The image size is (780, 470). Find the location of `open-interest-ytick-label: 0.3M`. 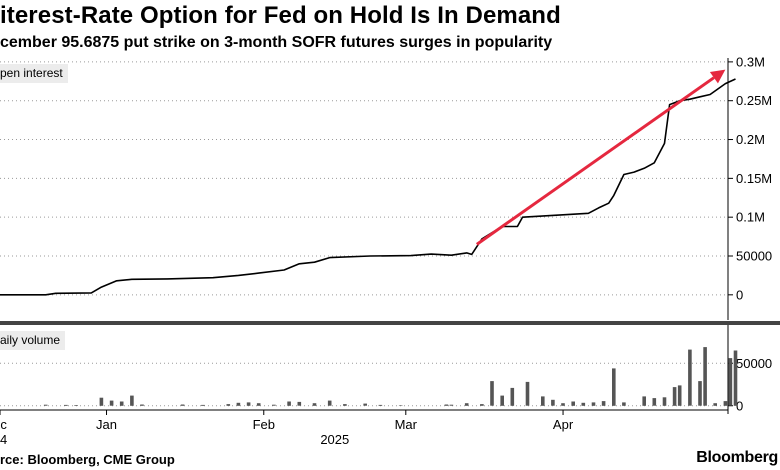

open-interest-ytick-label: 0.3M is located at coordinates (750, 61).